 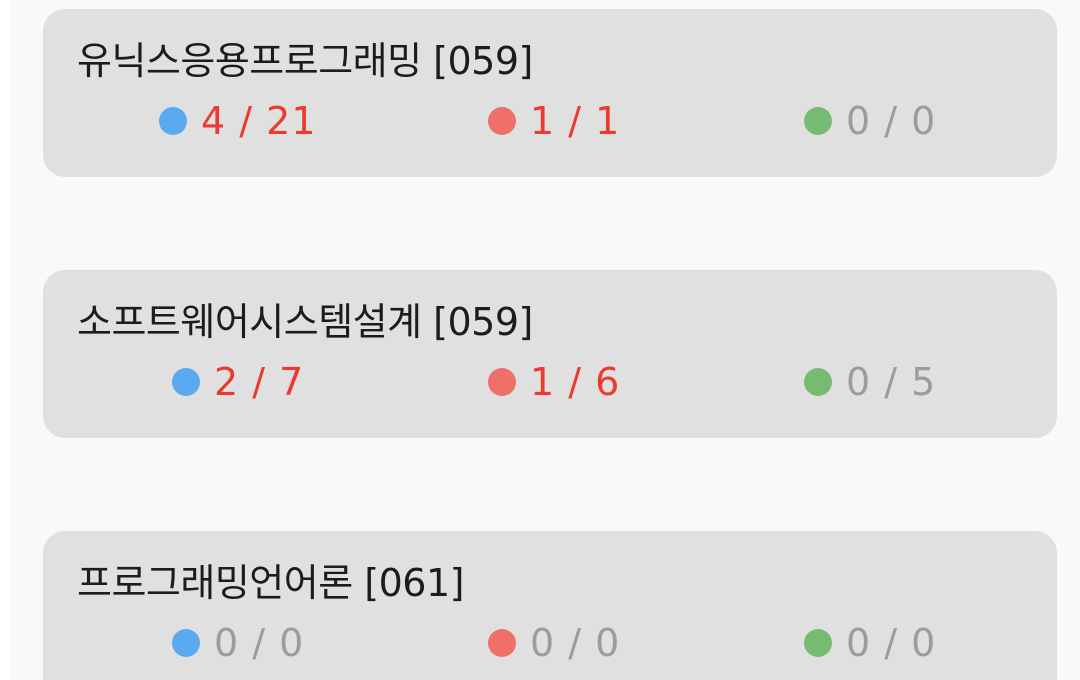 I want to click on stat-red-count: 1 / 6, so click(x=575, y=382).